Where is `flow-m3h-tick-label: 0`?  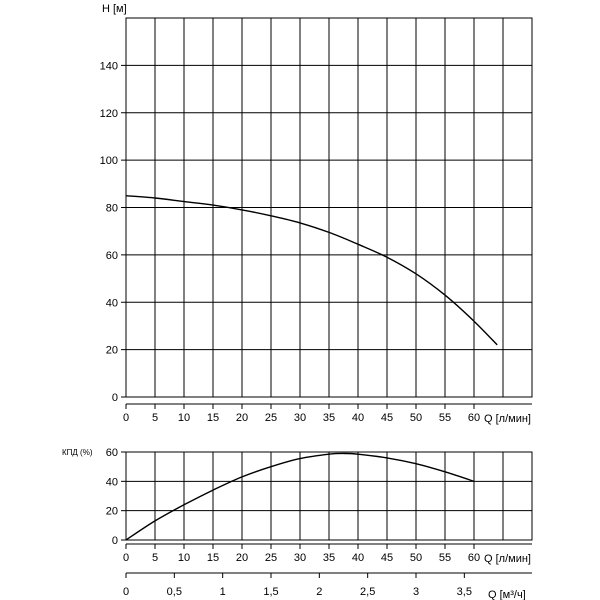 flow-m3h-tick-label: 0 is located at coordinates (126, 592).